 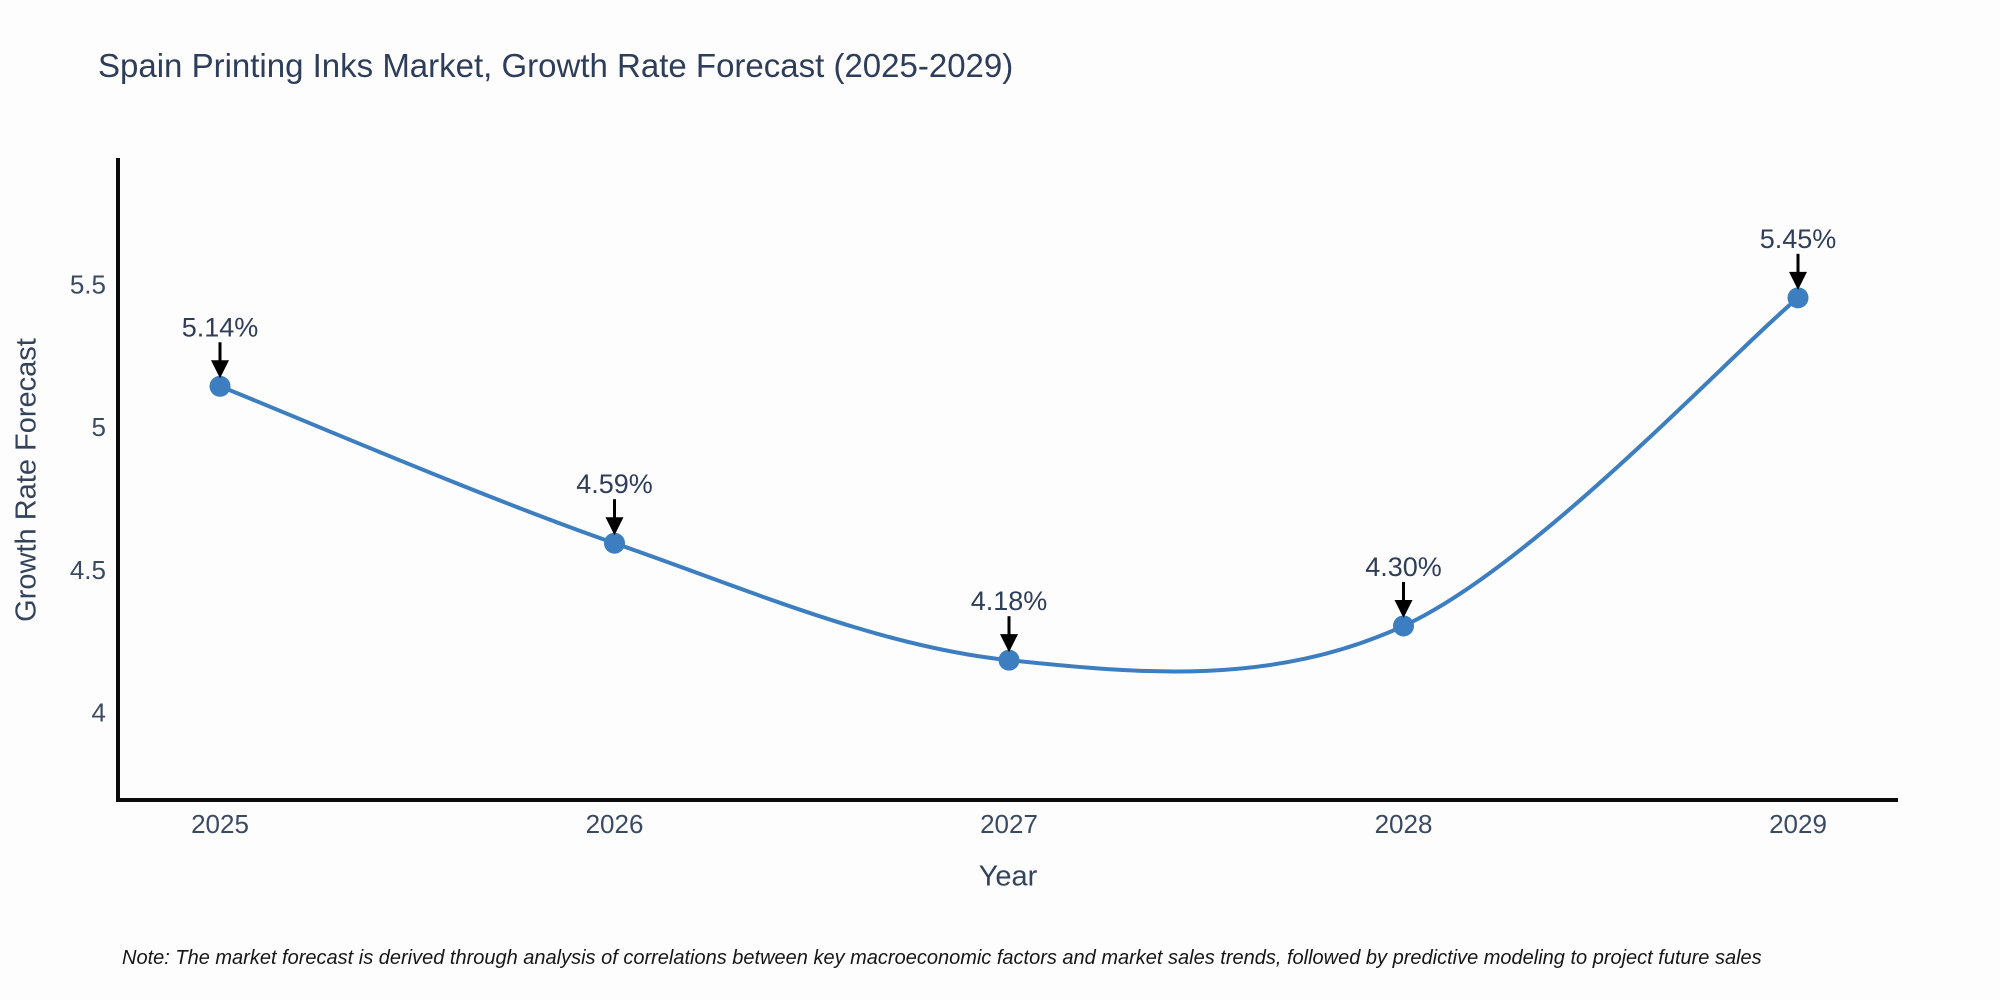 What do you see at coordinates (99, 713) in the screenshot?
I see `y-tick-label: 4` at bounding box center [99, 713].